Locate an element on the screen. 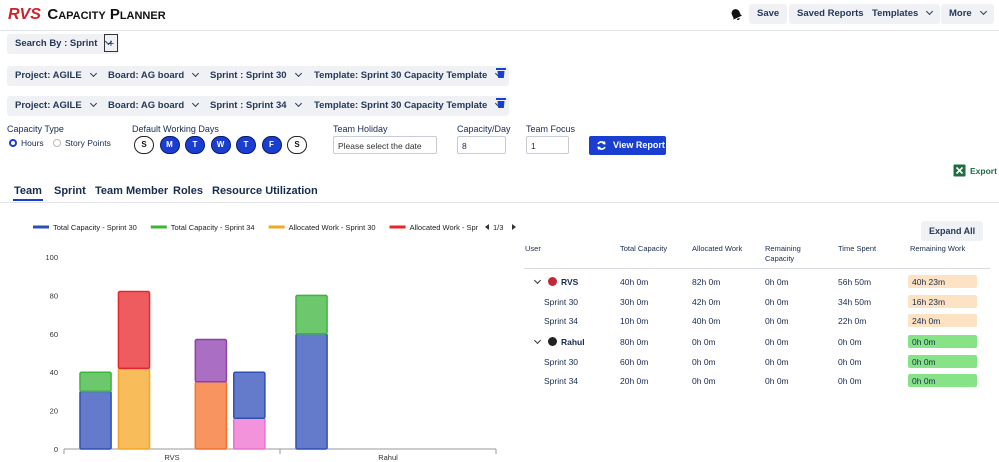 This screenshot has height=462, width=999. column-header: Time Spent is located at coordinates (857, 248).